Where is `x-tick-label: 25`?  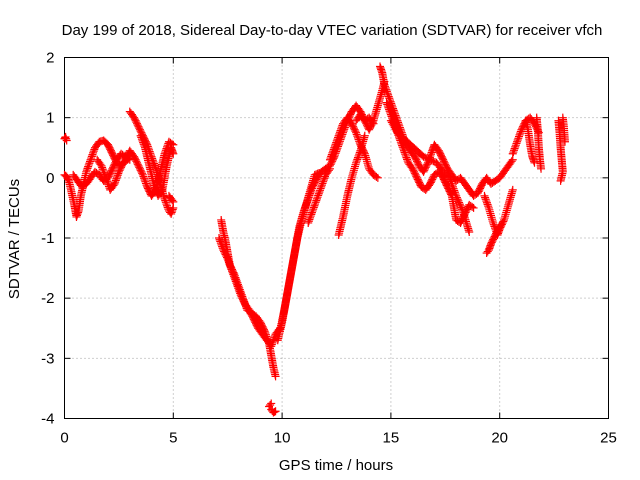
x-tick-label: 25 is located at coordinates (608, 438).